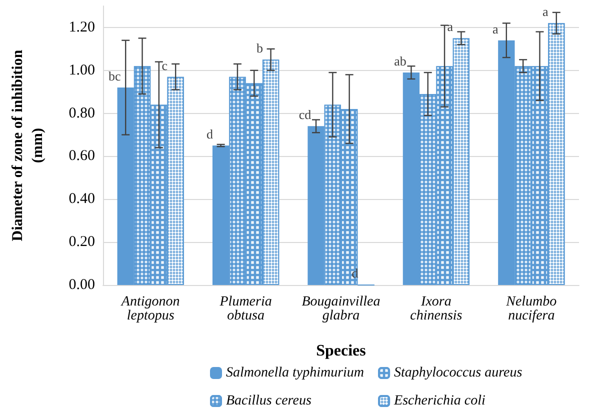 This screenshot has width=591, height=415. Describe the element at coordinates (165, 65) in the screenshot. I see `data-label: c` at that location.